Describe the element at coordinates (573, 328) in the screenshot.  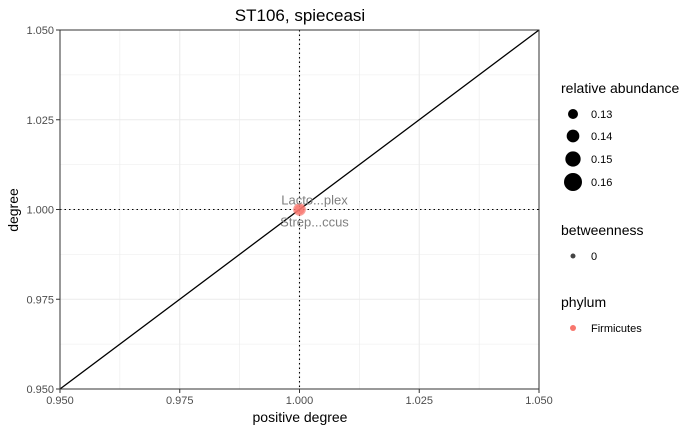
I see `legend-key-firmicutes` at that location.